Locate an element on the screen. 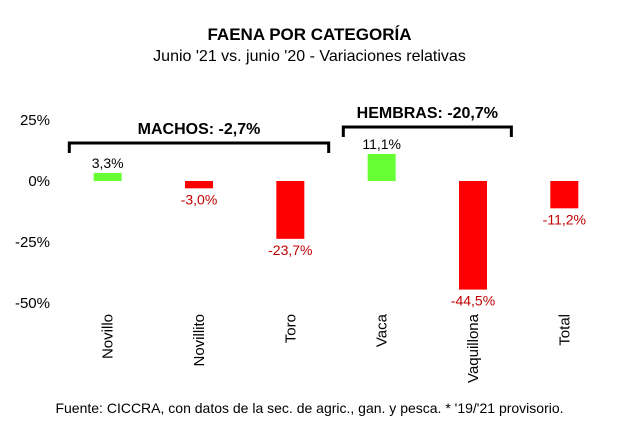 The width and height of the screenshot is (619, 441). y-tick-label: -25% is located at coordinates (32, 242).